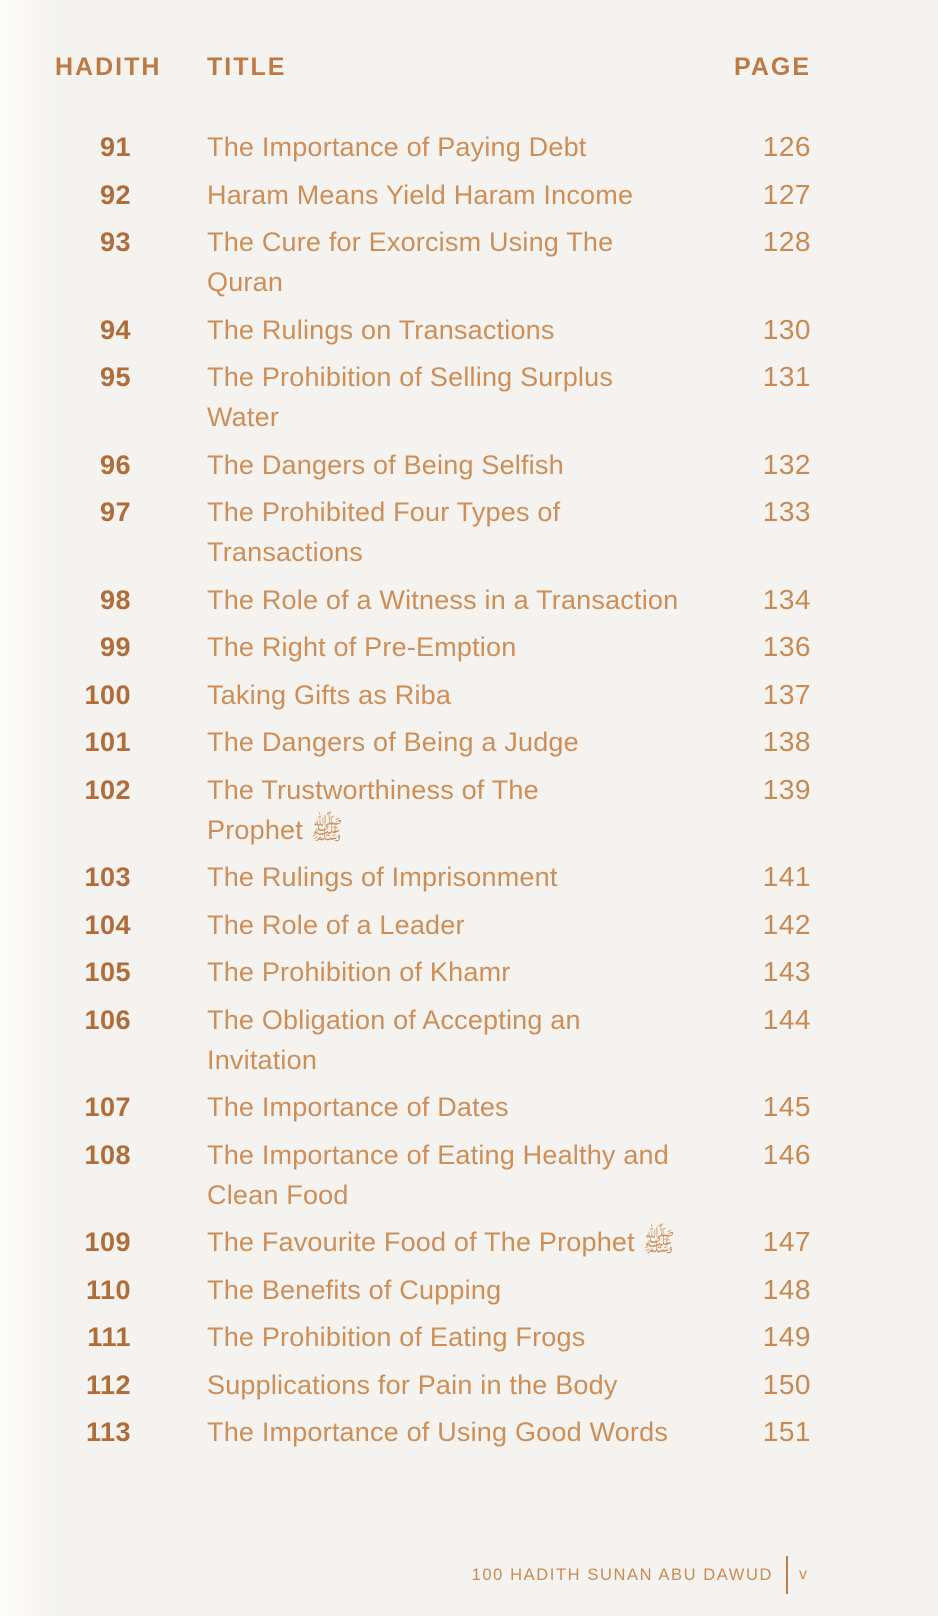 Image resolution: width=938 pixels, height=1616 pixels. I want to click on hadith-title-line: The Prohibition of Selling Surplus, so click(410, 377).